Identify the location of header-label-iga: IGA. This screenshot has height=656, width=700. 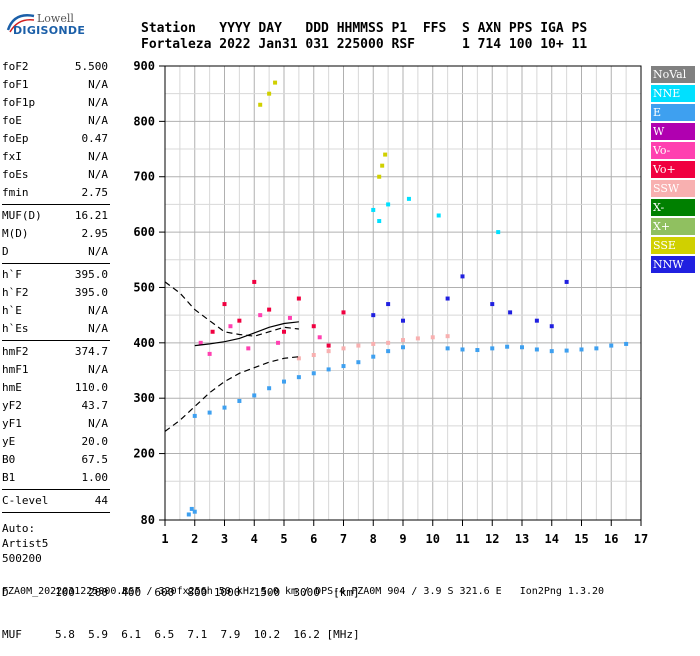
(556, 28).